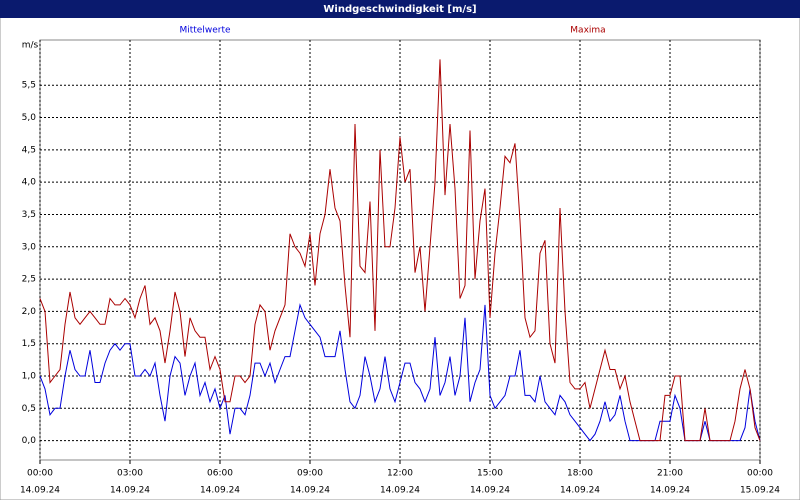  I want to click on y-tick-label: 5,0, so click(29, 118).